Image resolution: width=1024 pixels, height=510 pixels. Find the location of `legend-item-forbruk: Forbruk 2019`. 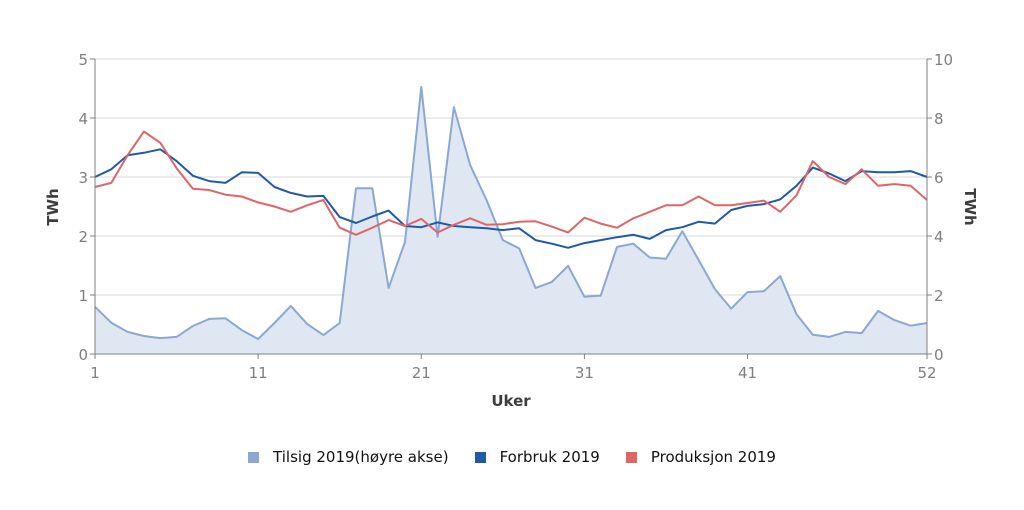

legend-item-forbruk: Forbruk 2019 is located at coordinates (537, 457).